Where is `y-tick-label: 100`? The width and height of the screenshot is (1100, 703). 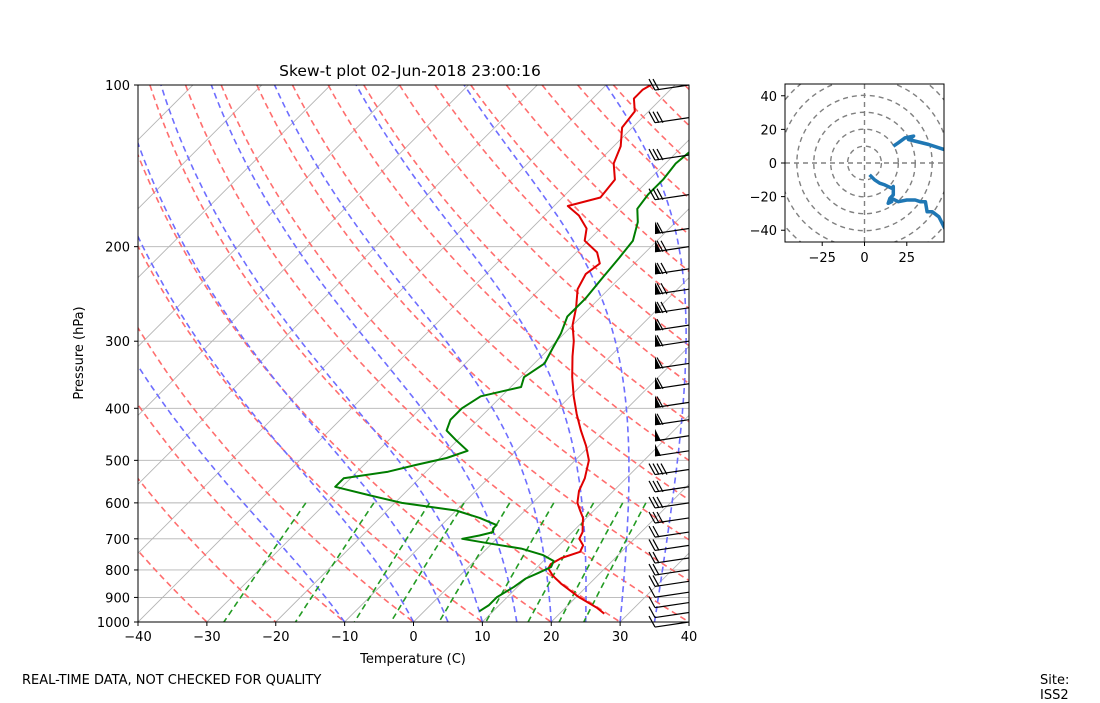 y-tick-label: 100 is located at coordinates (117, 86).